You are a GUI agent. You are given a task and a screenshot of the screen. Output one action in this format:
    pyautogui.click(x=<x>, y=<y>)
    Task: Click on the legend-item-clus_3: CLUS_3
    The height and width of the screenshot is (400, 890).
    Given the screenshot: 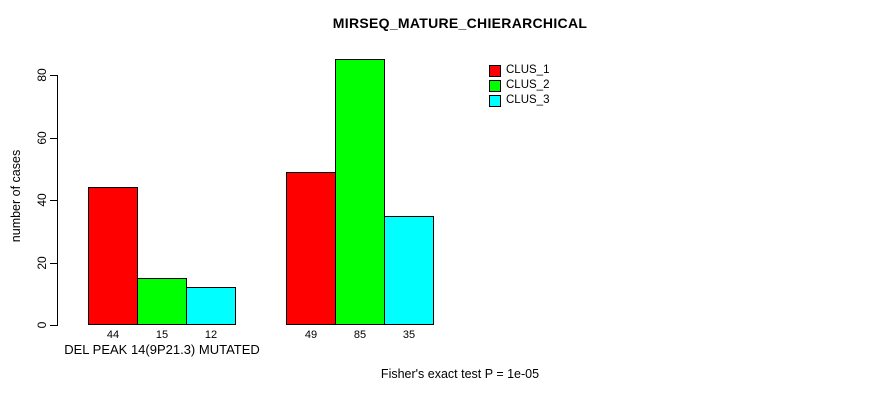 What is the action you would take?
    pyautogui.click(x=519, y=100)
    